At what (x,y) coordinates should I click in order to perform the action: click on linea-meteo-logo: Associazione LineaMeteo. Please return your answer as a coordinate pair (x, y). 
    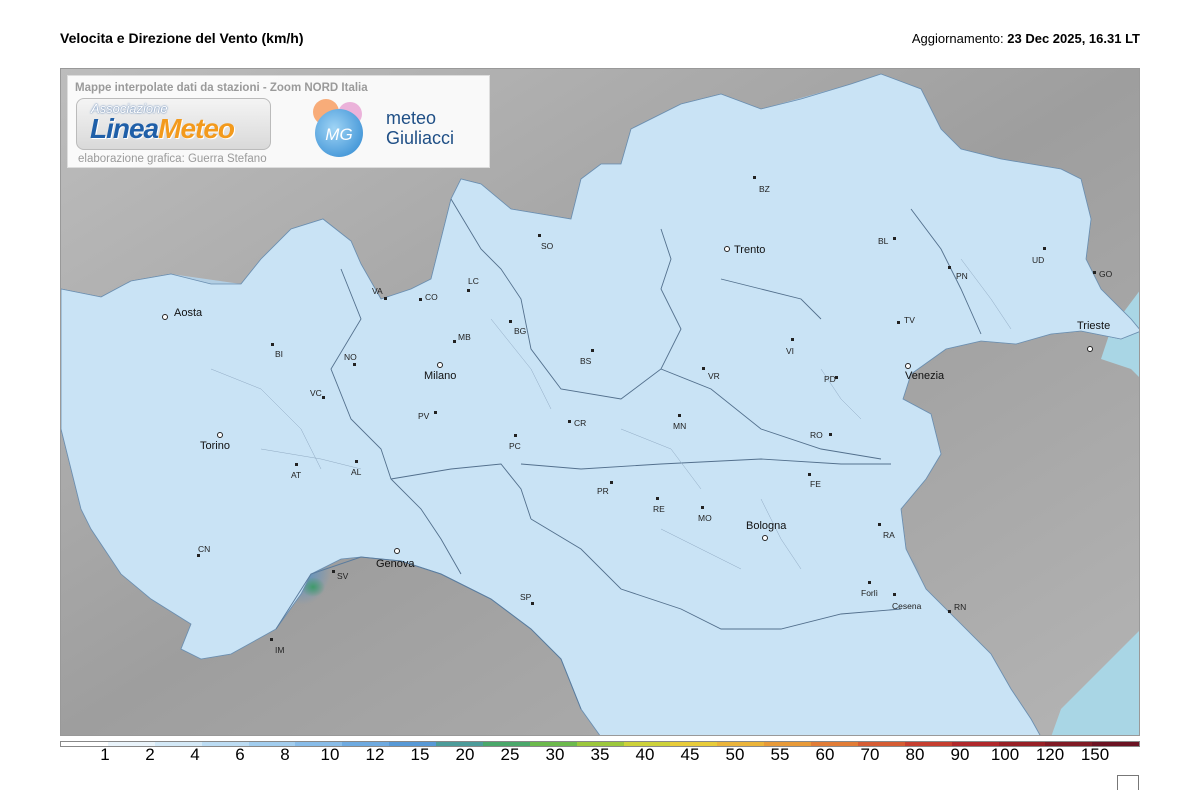
    Looking at the image, I should click on (173, 124).